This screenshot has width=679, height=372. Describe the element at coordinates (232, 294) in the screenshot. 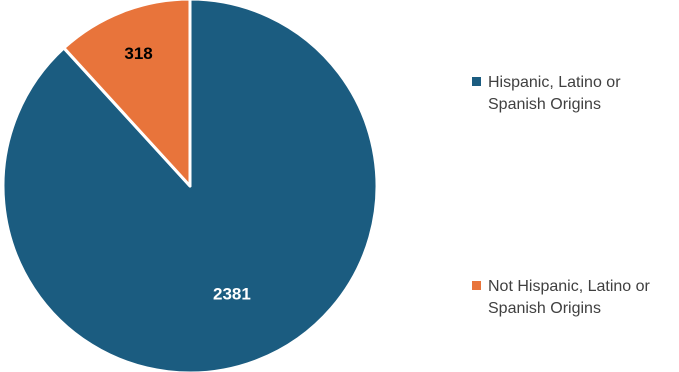

I see `data-label-hispanic-latino-or-spanish-origins: 2381` at that location.